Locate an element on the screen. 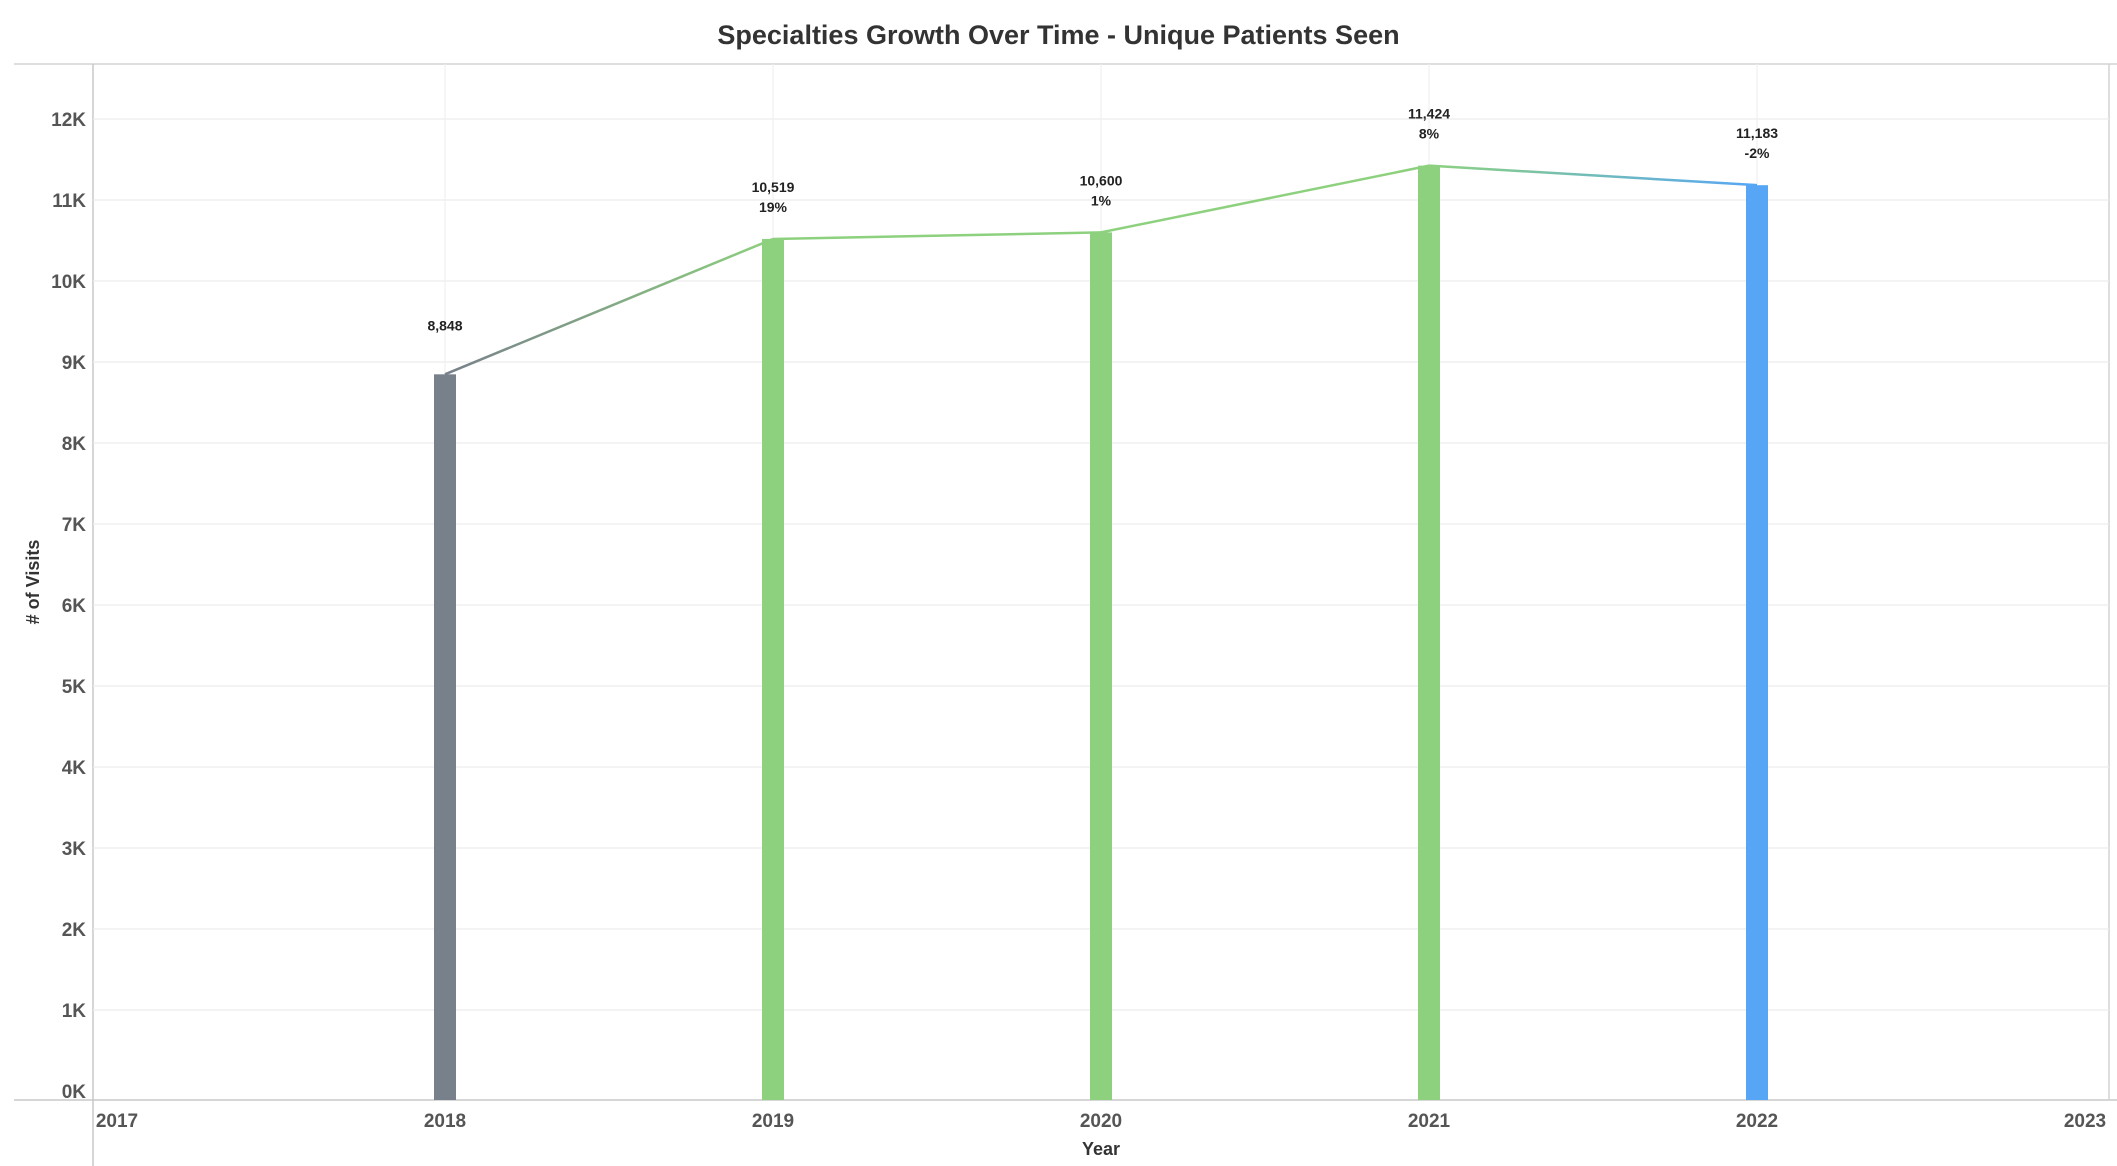  growth-label-2019: 19% is located at coordinates (773, 207).